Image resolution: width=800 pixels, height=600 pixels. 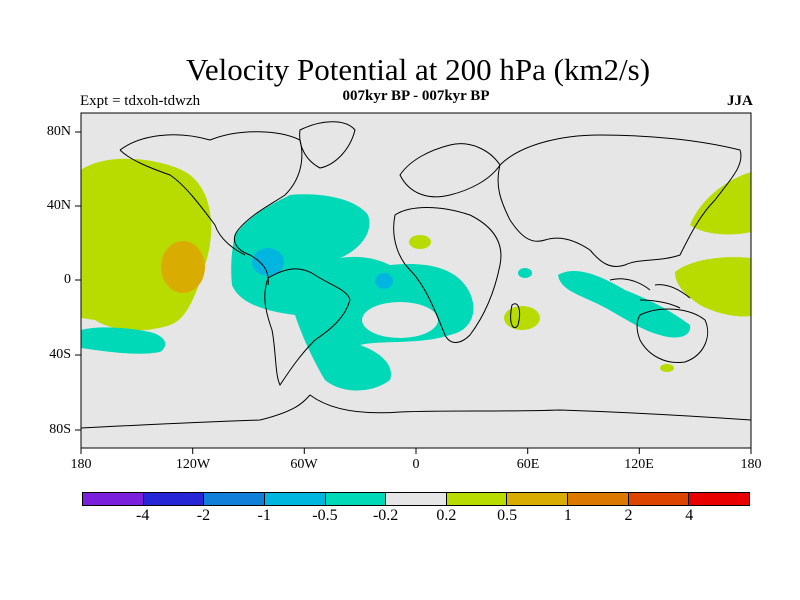 What do you see at coordinates (143, 515) in the screenshot?
I see `legend-label: -4` at bounding box center [143, 515].